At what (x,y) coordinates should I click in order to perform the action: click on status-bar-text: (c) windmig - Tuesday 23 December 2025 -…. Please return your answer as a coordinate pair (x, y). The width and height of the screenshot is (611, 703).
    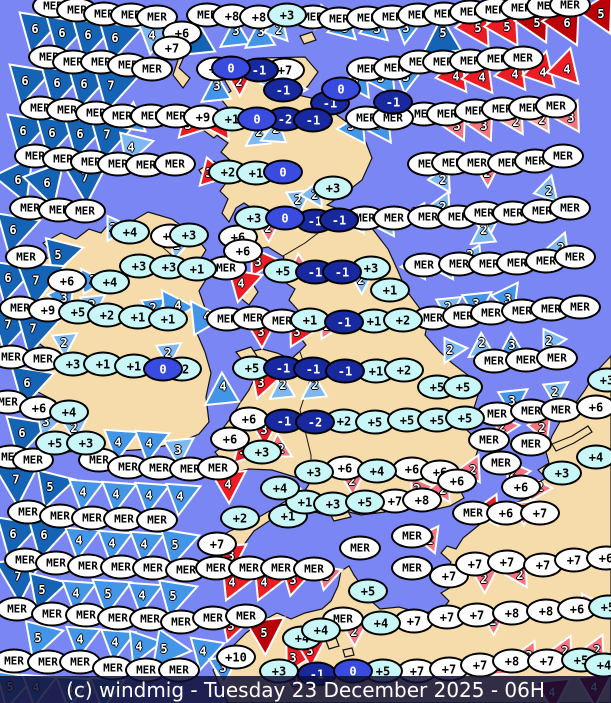
    Looking at the image, I should click on (305, 689).